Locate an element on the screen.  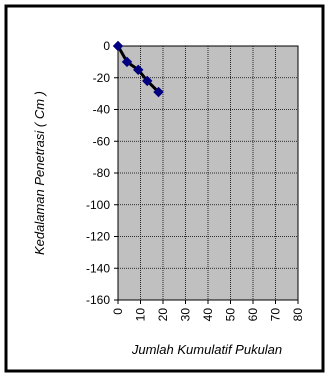
y-tick-label: -140 is located at coordinates (98, 268).